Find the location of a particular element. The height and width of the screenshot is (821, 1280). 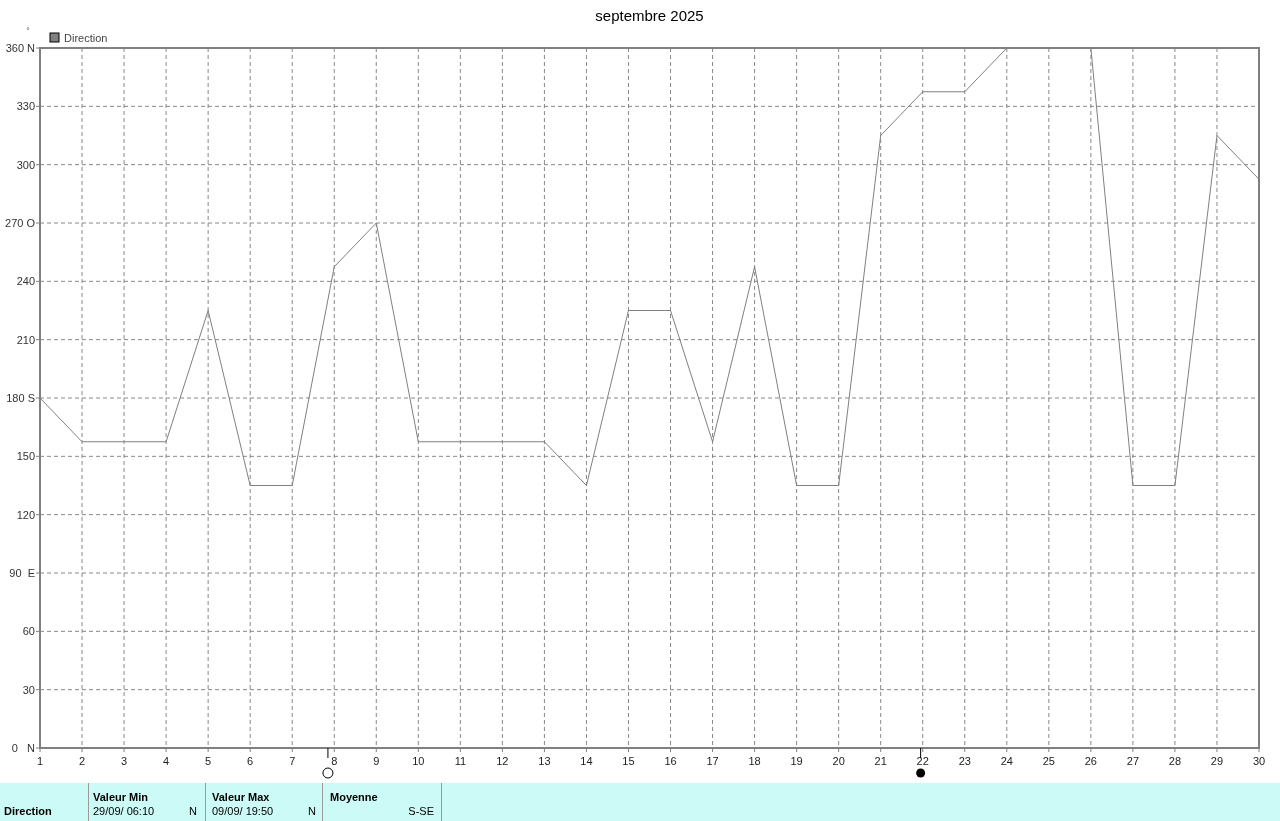

x-tick-label: 9 is located at coordinates (376, 761).